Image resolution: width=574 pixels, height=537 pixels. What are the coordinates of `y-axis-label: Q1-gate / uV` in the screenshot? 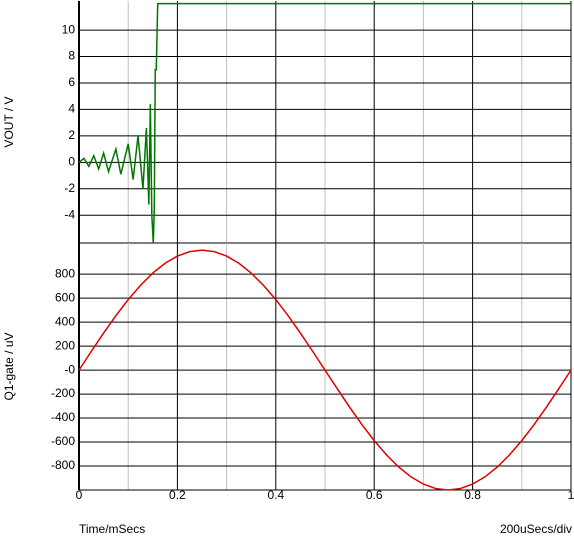 It's located at (9, 366).